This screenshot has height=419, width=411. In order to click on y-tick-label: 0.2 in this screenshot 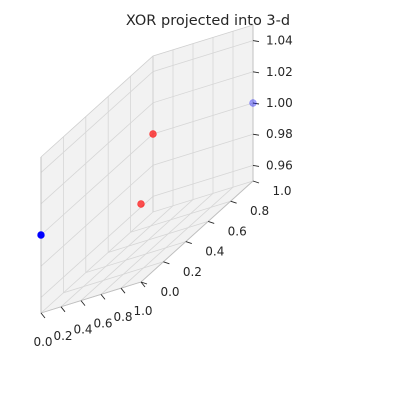, I will do `click(192, 272)`.